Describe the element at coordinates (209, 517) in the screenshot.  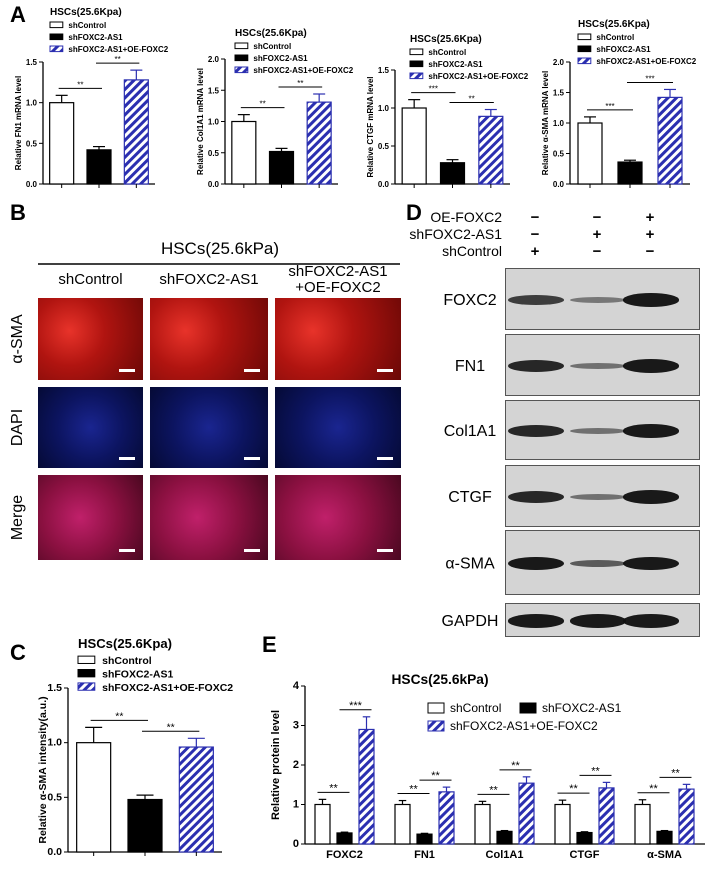
I see `micrograph-merge` at that location.